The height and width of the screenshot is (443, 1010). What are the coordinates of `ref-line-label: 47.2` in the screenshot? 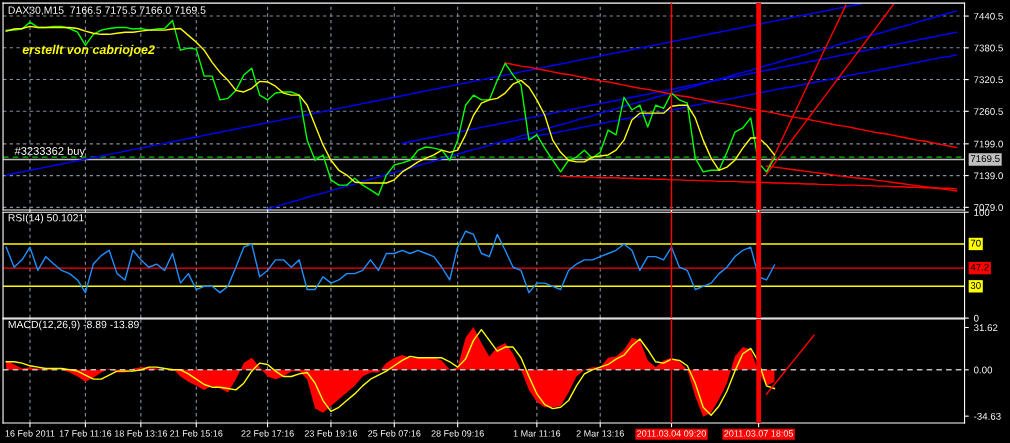 It's located at (979, 267).